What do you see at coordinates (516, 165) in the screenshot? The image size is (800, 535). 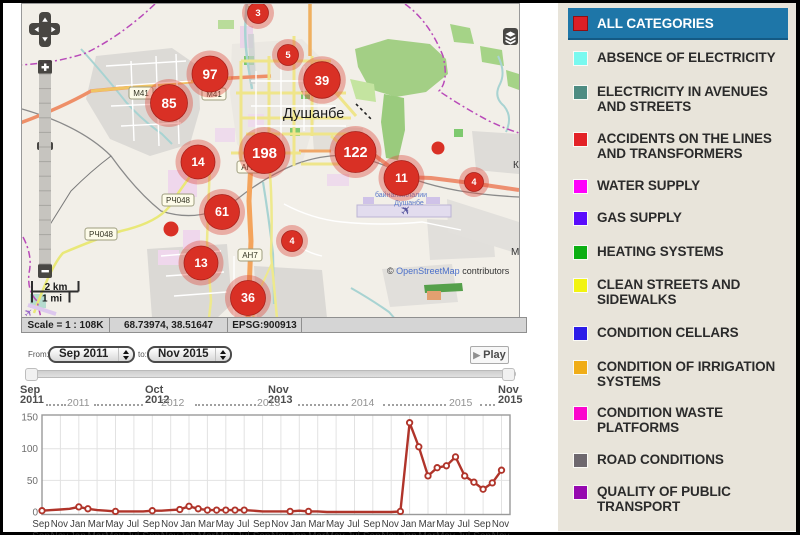 I see `svg-text: К` at bounding box center [516, 165].